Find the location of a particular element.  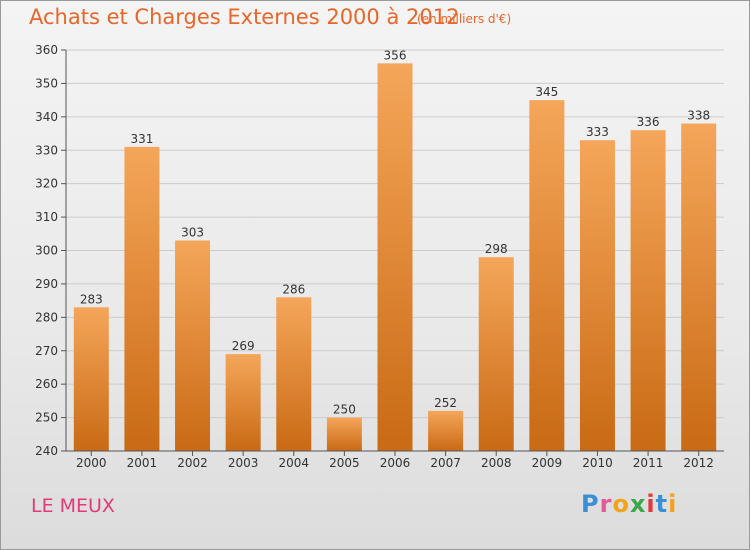

x-tick-label: 2008 is located at coordinates (496, 463).